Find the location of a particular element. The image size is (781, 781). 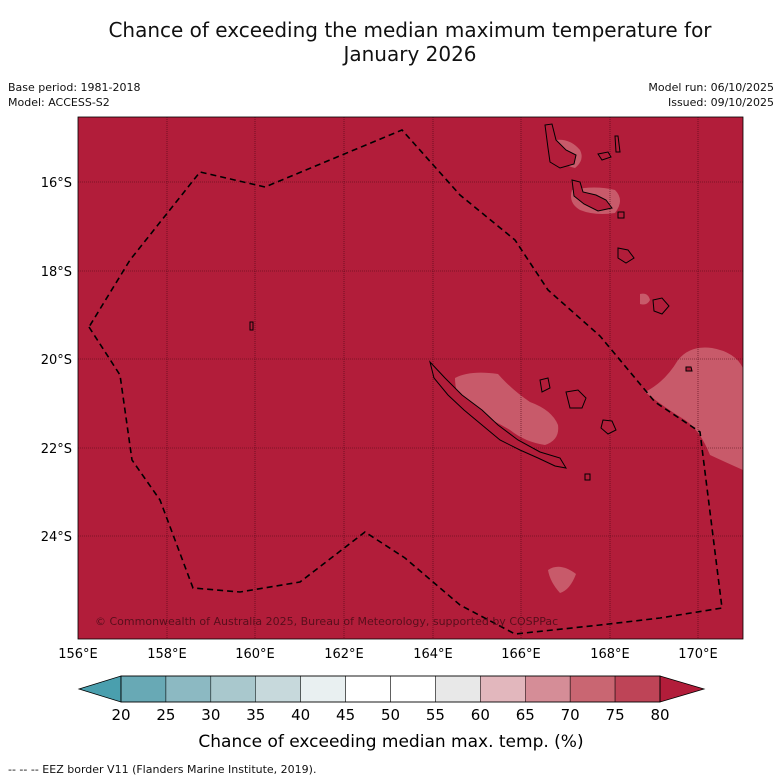

malakula-coast is located at coordinates (592, 195).